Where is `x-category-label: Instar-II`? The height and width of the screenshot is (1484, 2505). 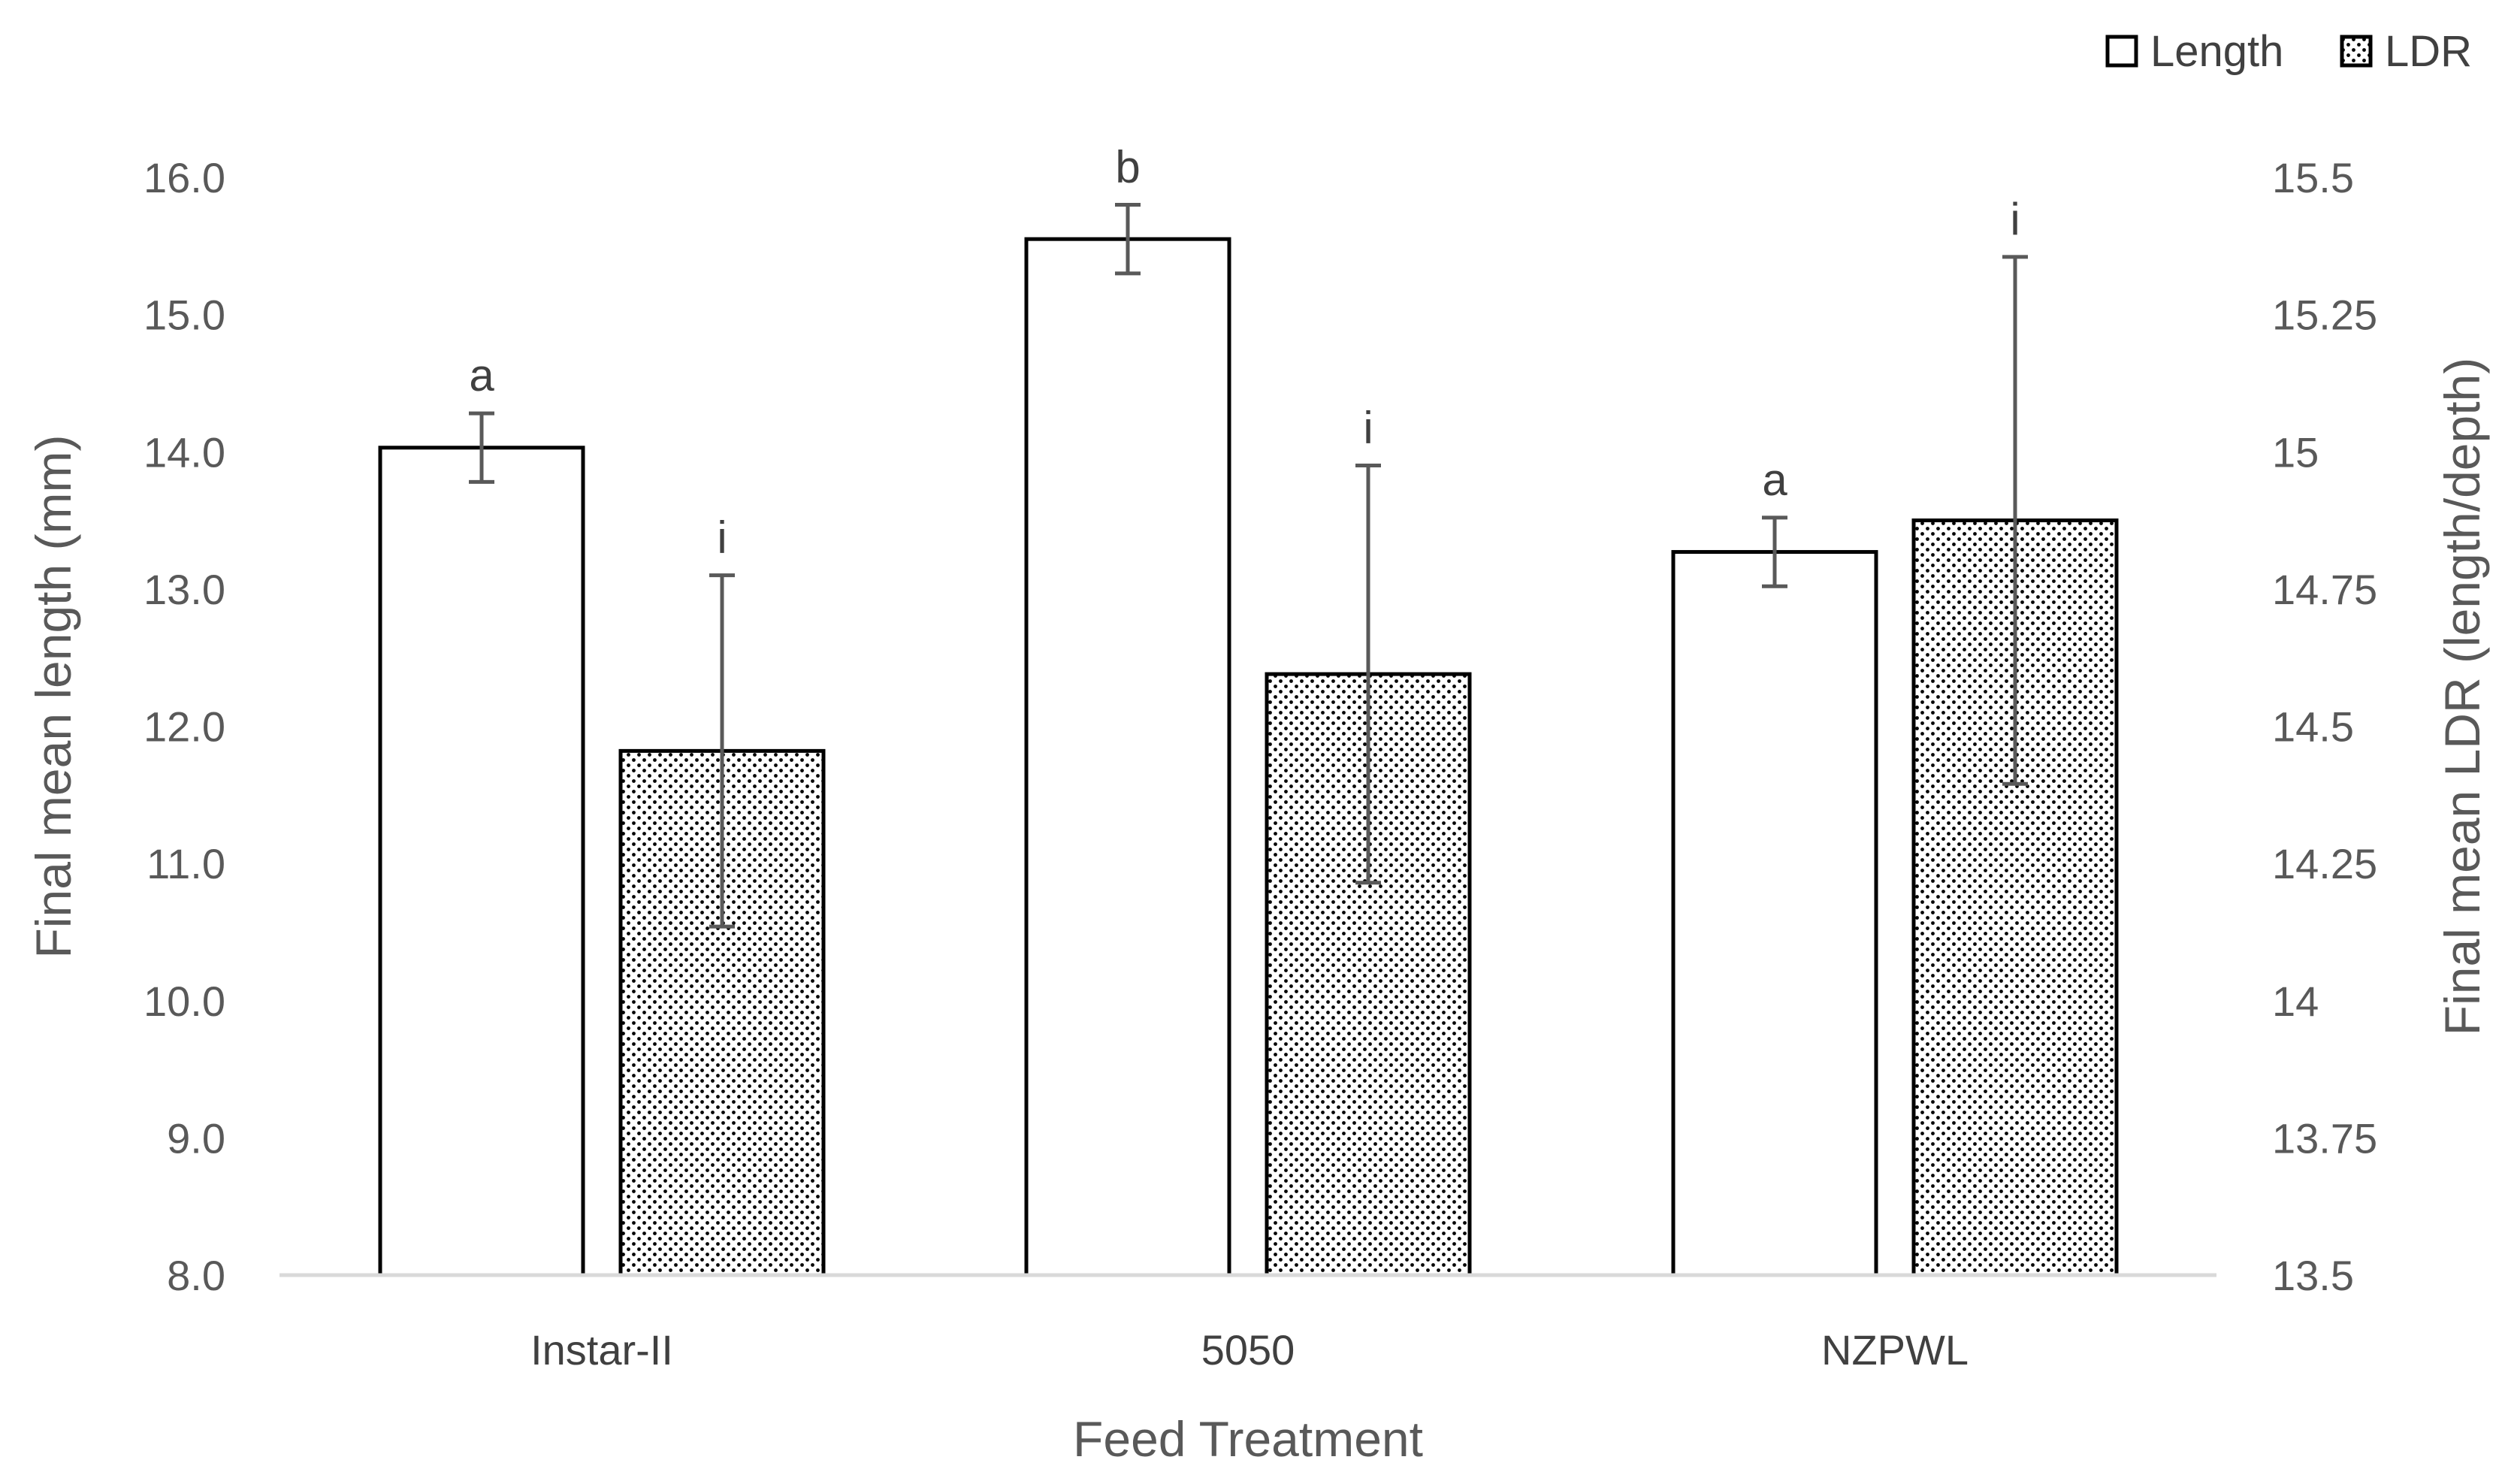
x-category-label: Instar-II is located at coordinates (602, 1350).